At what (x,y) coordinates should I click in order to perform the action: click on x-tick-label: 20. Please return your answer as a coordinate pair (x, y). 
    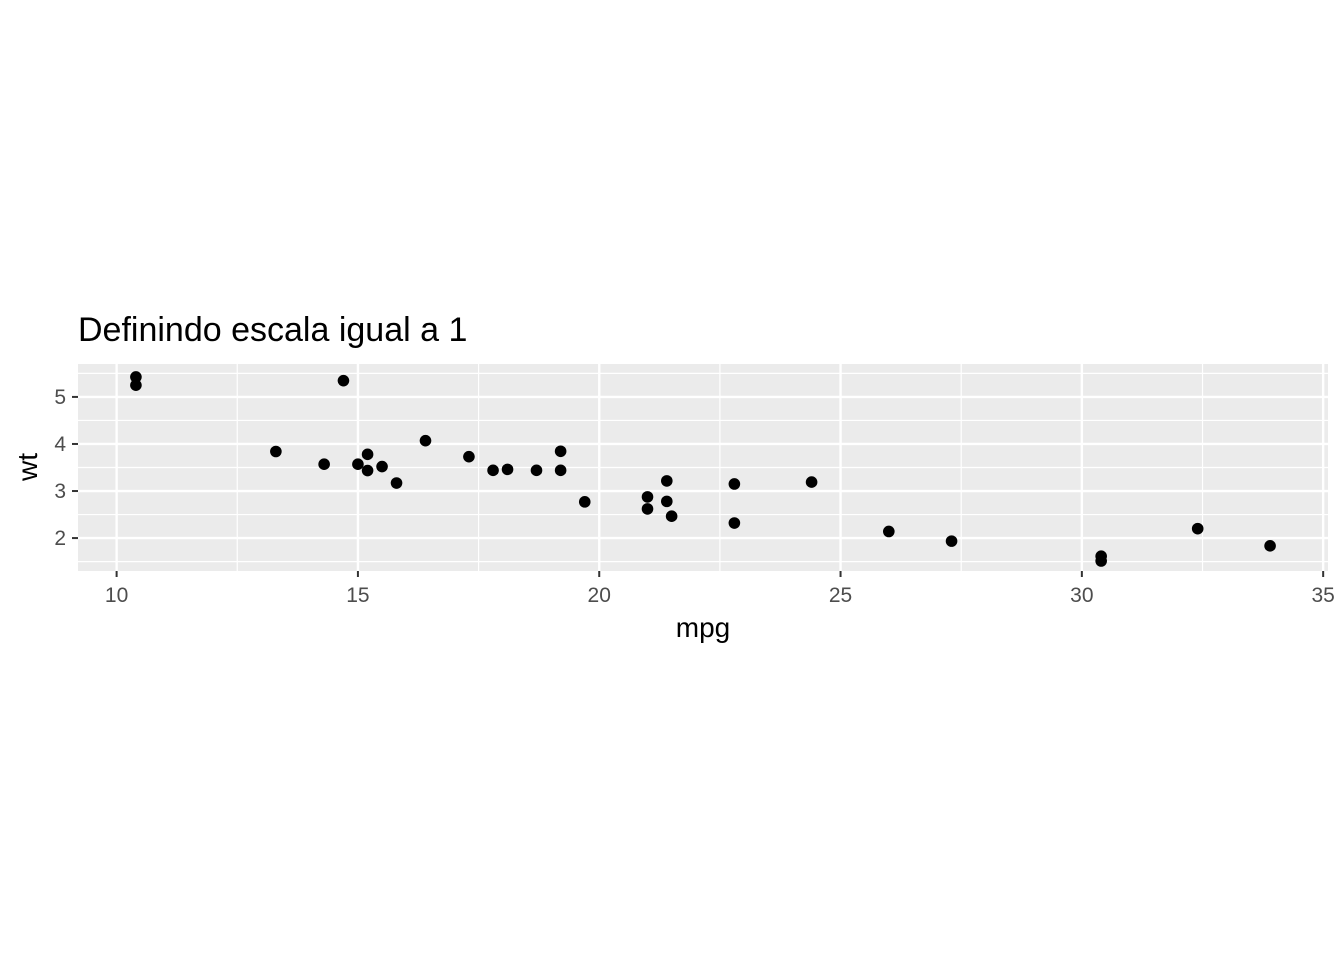
    Looking at the image, I should click on (599, 595).